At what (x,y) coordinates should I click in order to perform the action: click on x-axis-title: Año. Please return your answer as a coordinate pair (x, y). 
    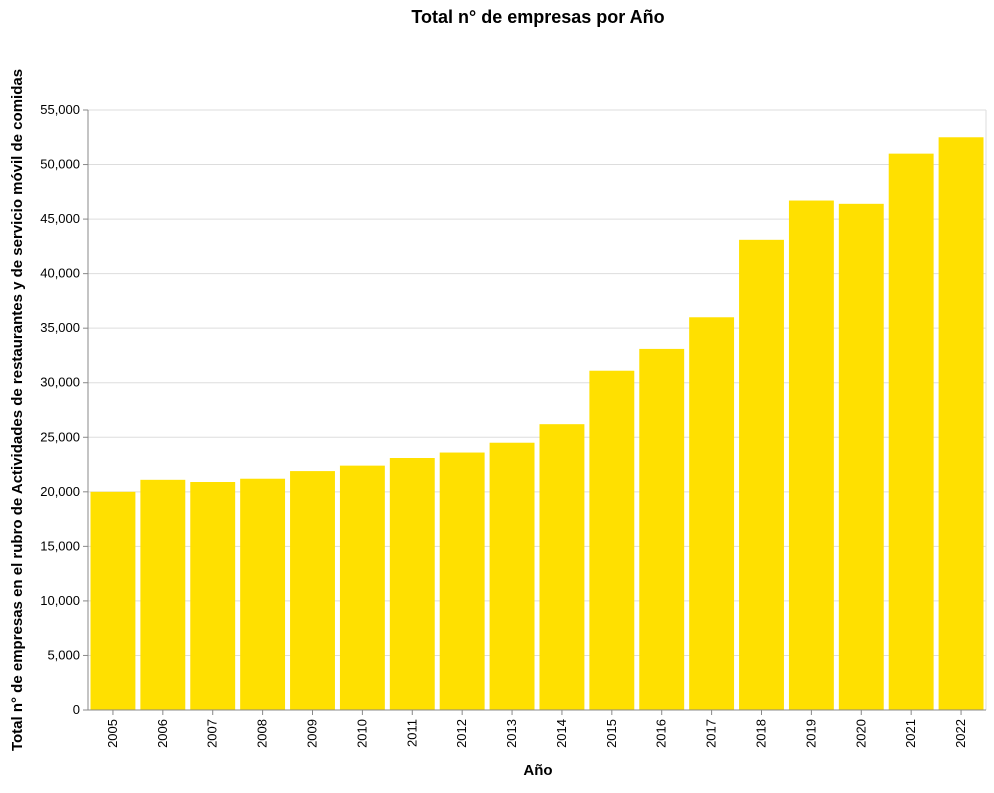
    Looking at the image, I should click on (537, 770).